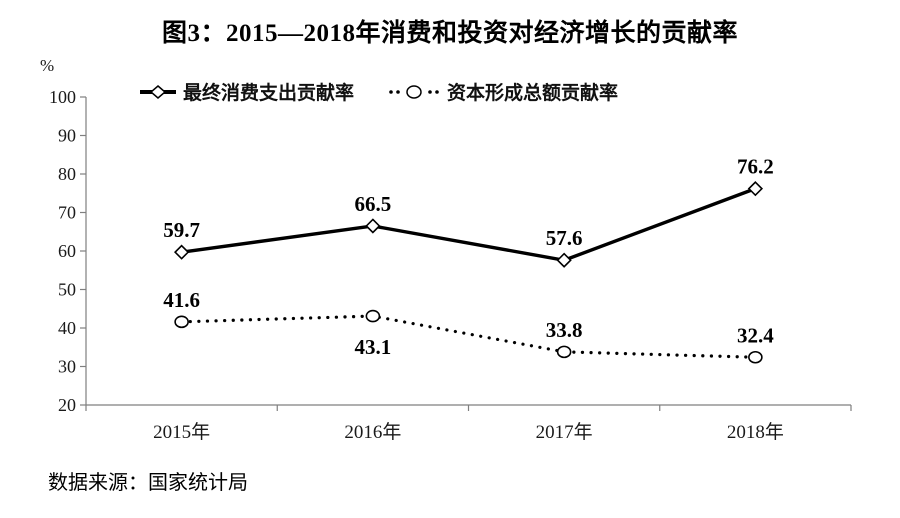 This screenshot has width=900, height=518. Describe the element at coordinates (373, 204) in the screenshot. I see `data-point-value-label: 66.5` at that location.